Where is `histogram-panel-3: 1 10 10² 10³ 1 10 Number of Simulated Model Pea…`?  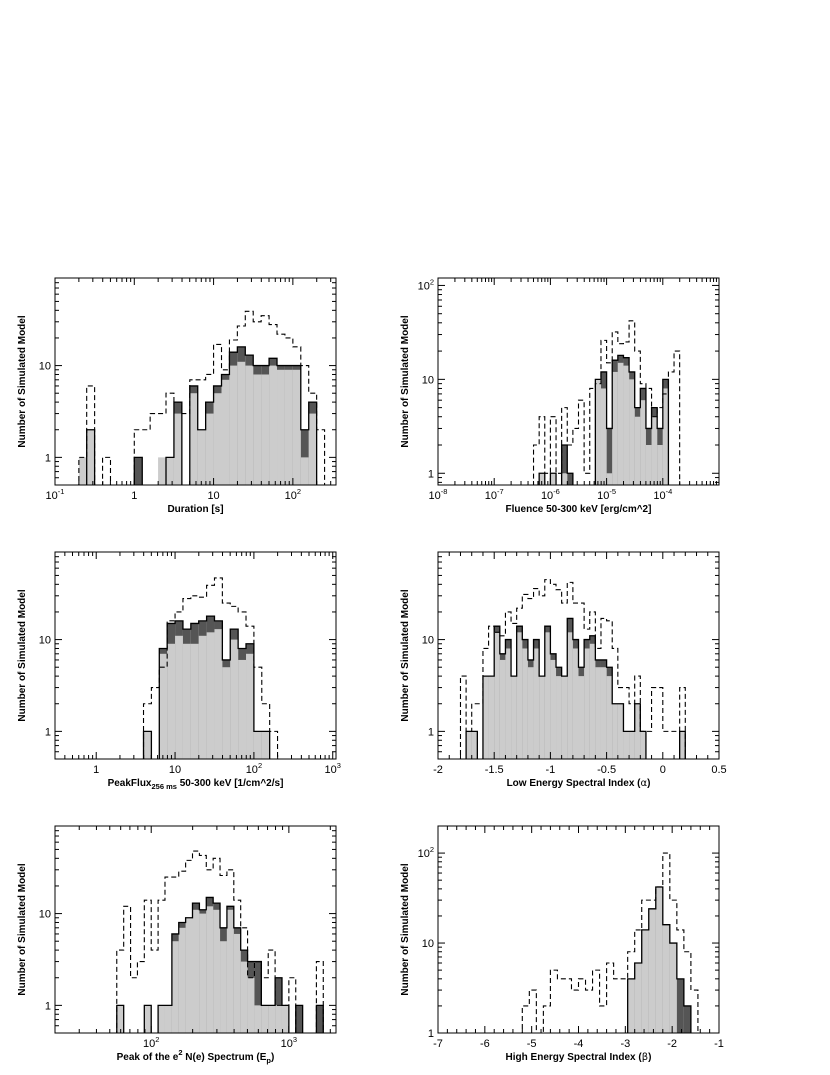
histogram-panel-3: 1 10 10² 10³ 1 10 Number of Simulated Model Pea… is located at coordinates (179, 671).